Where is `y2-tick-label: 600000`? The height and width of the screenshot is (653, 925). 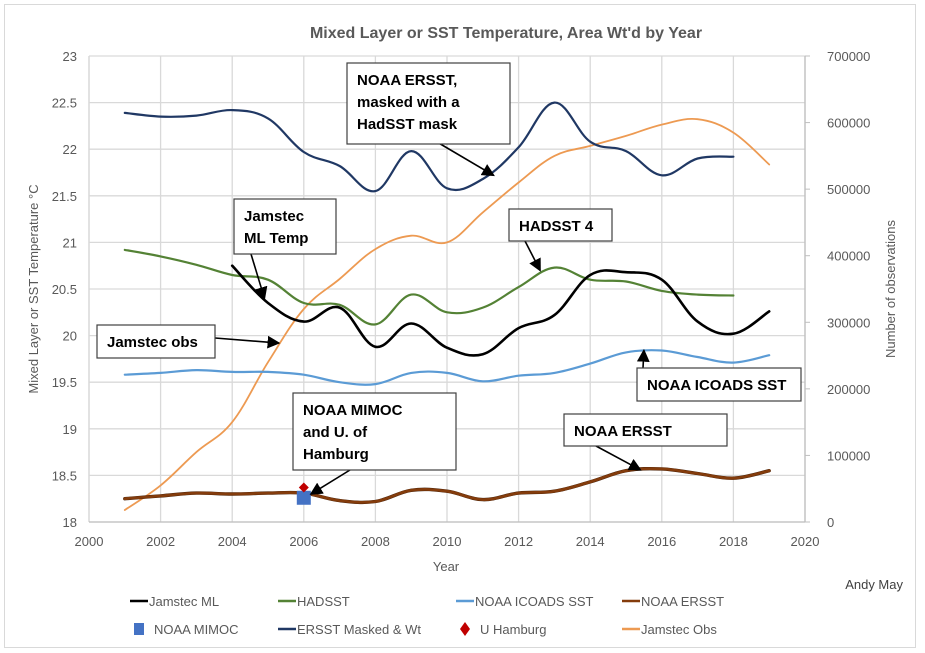
y2-tick-label: 600000 is located at coordinates (848, 123).